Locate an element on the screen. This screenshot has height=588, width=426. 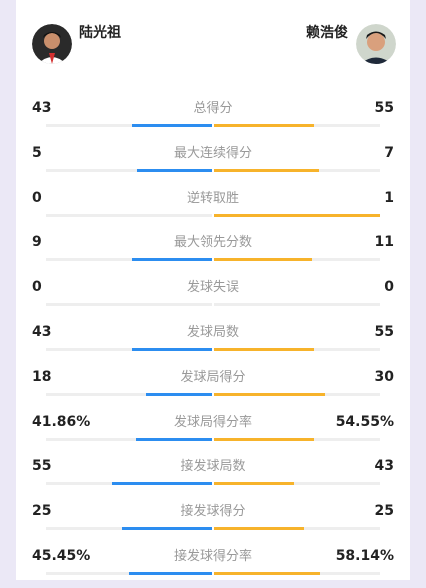
left-value: 5 is located at coordinates (37, 152).